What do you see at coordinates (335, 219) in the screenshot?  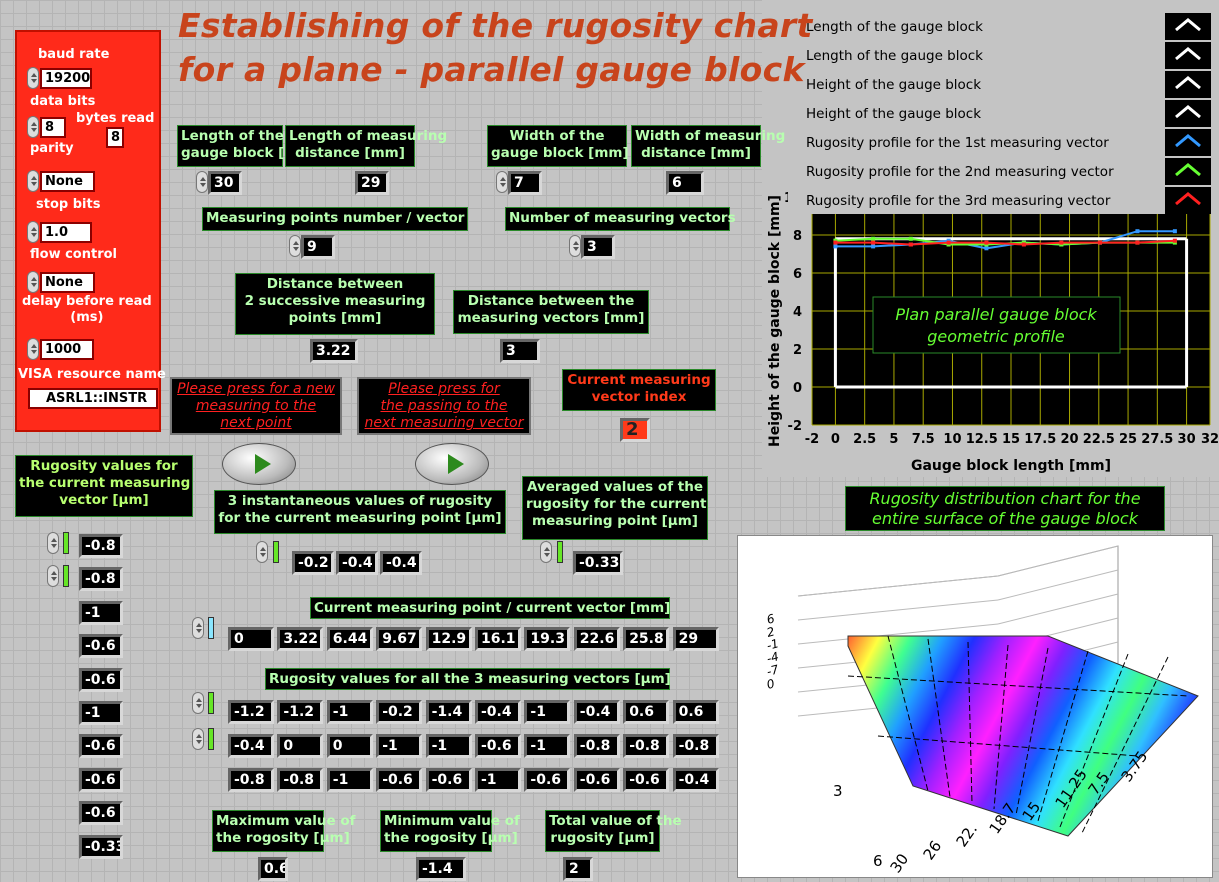 I see `label: Measuring points number / vector` at bounding box center [335, 219].